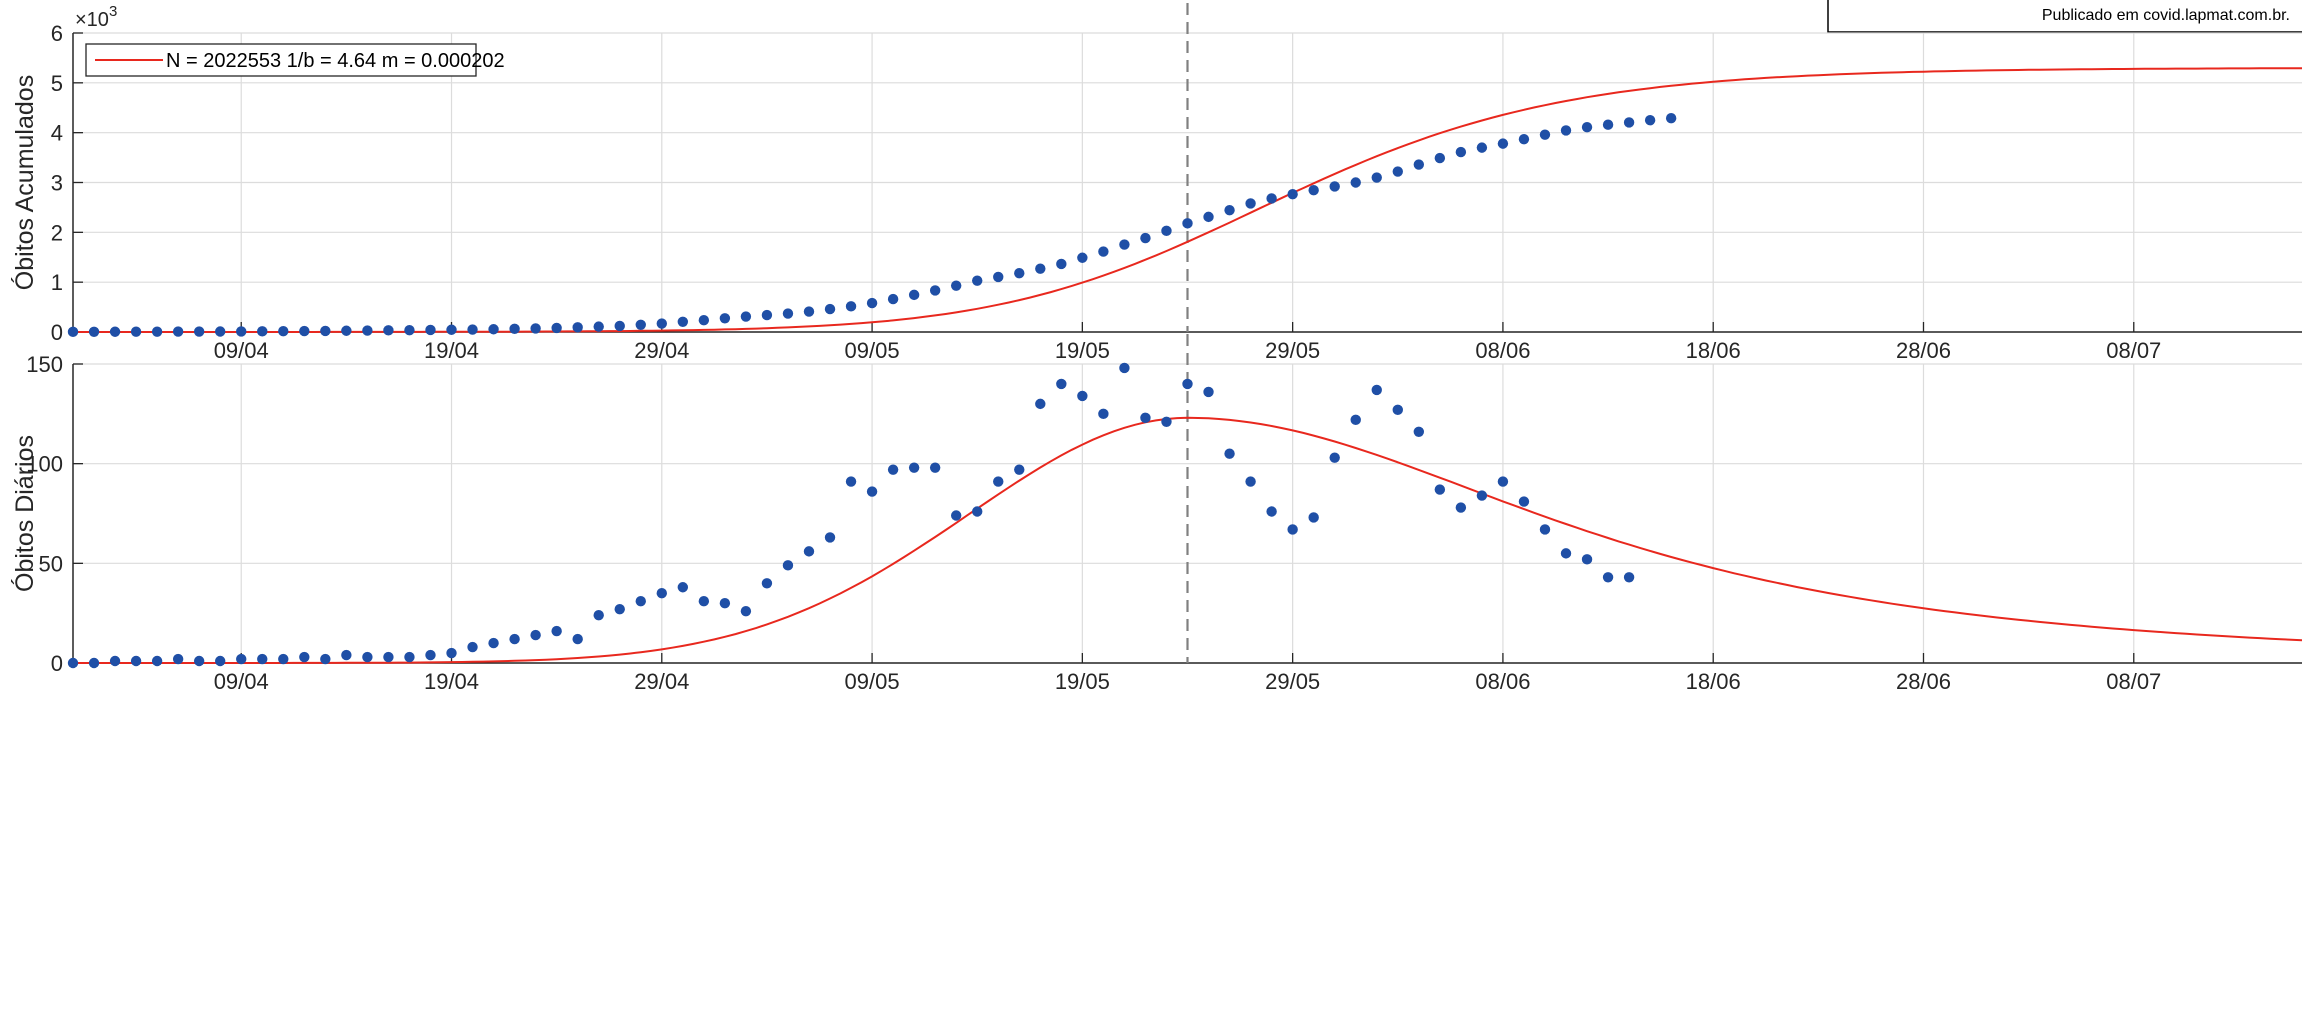 This screenshot has width=2302, height=1015. I want to click on y-tick-label: 4, so click(57, 133).